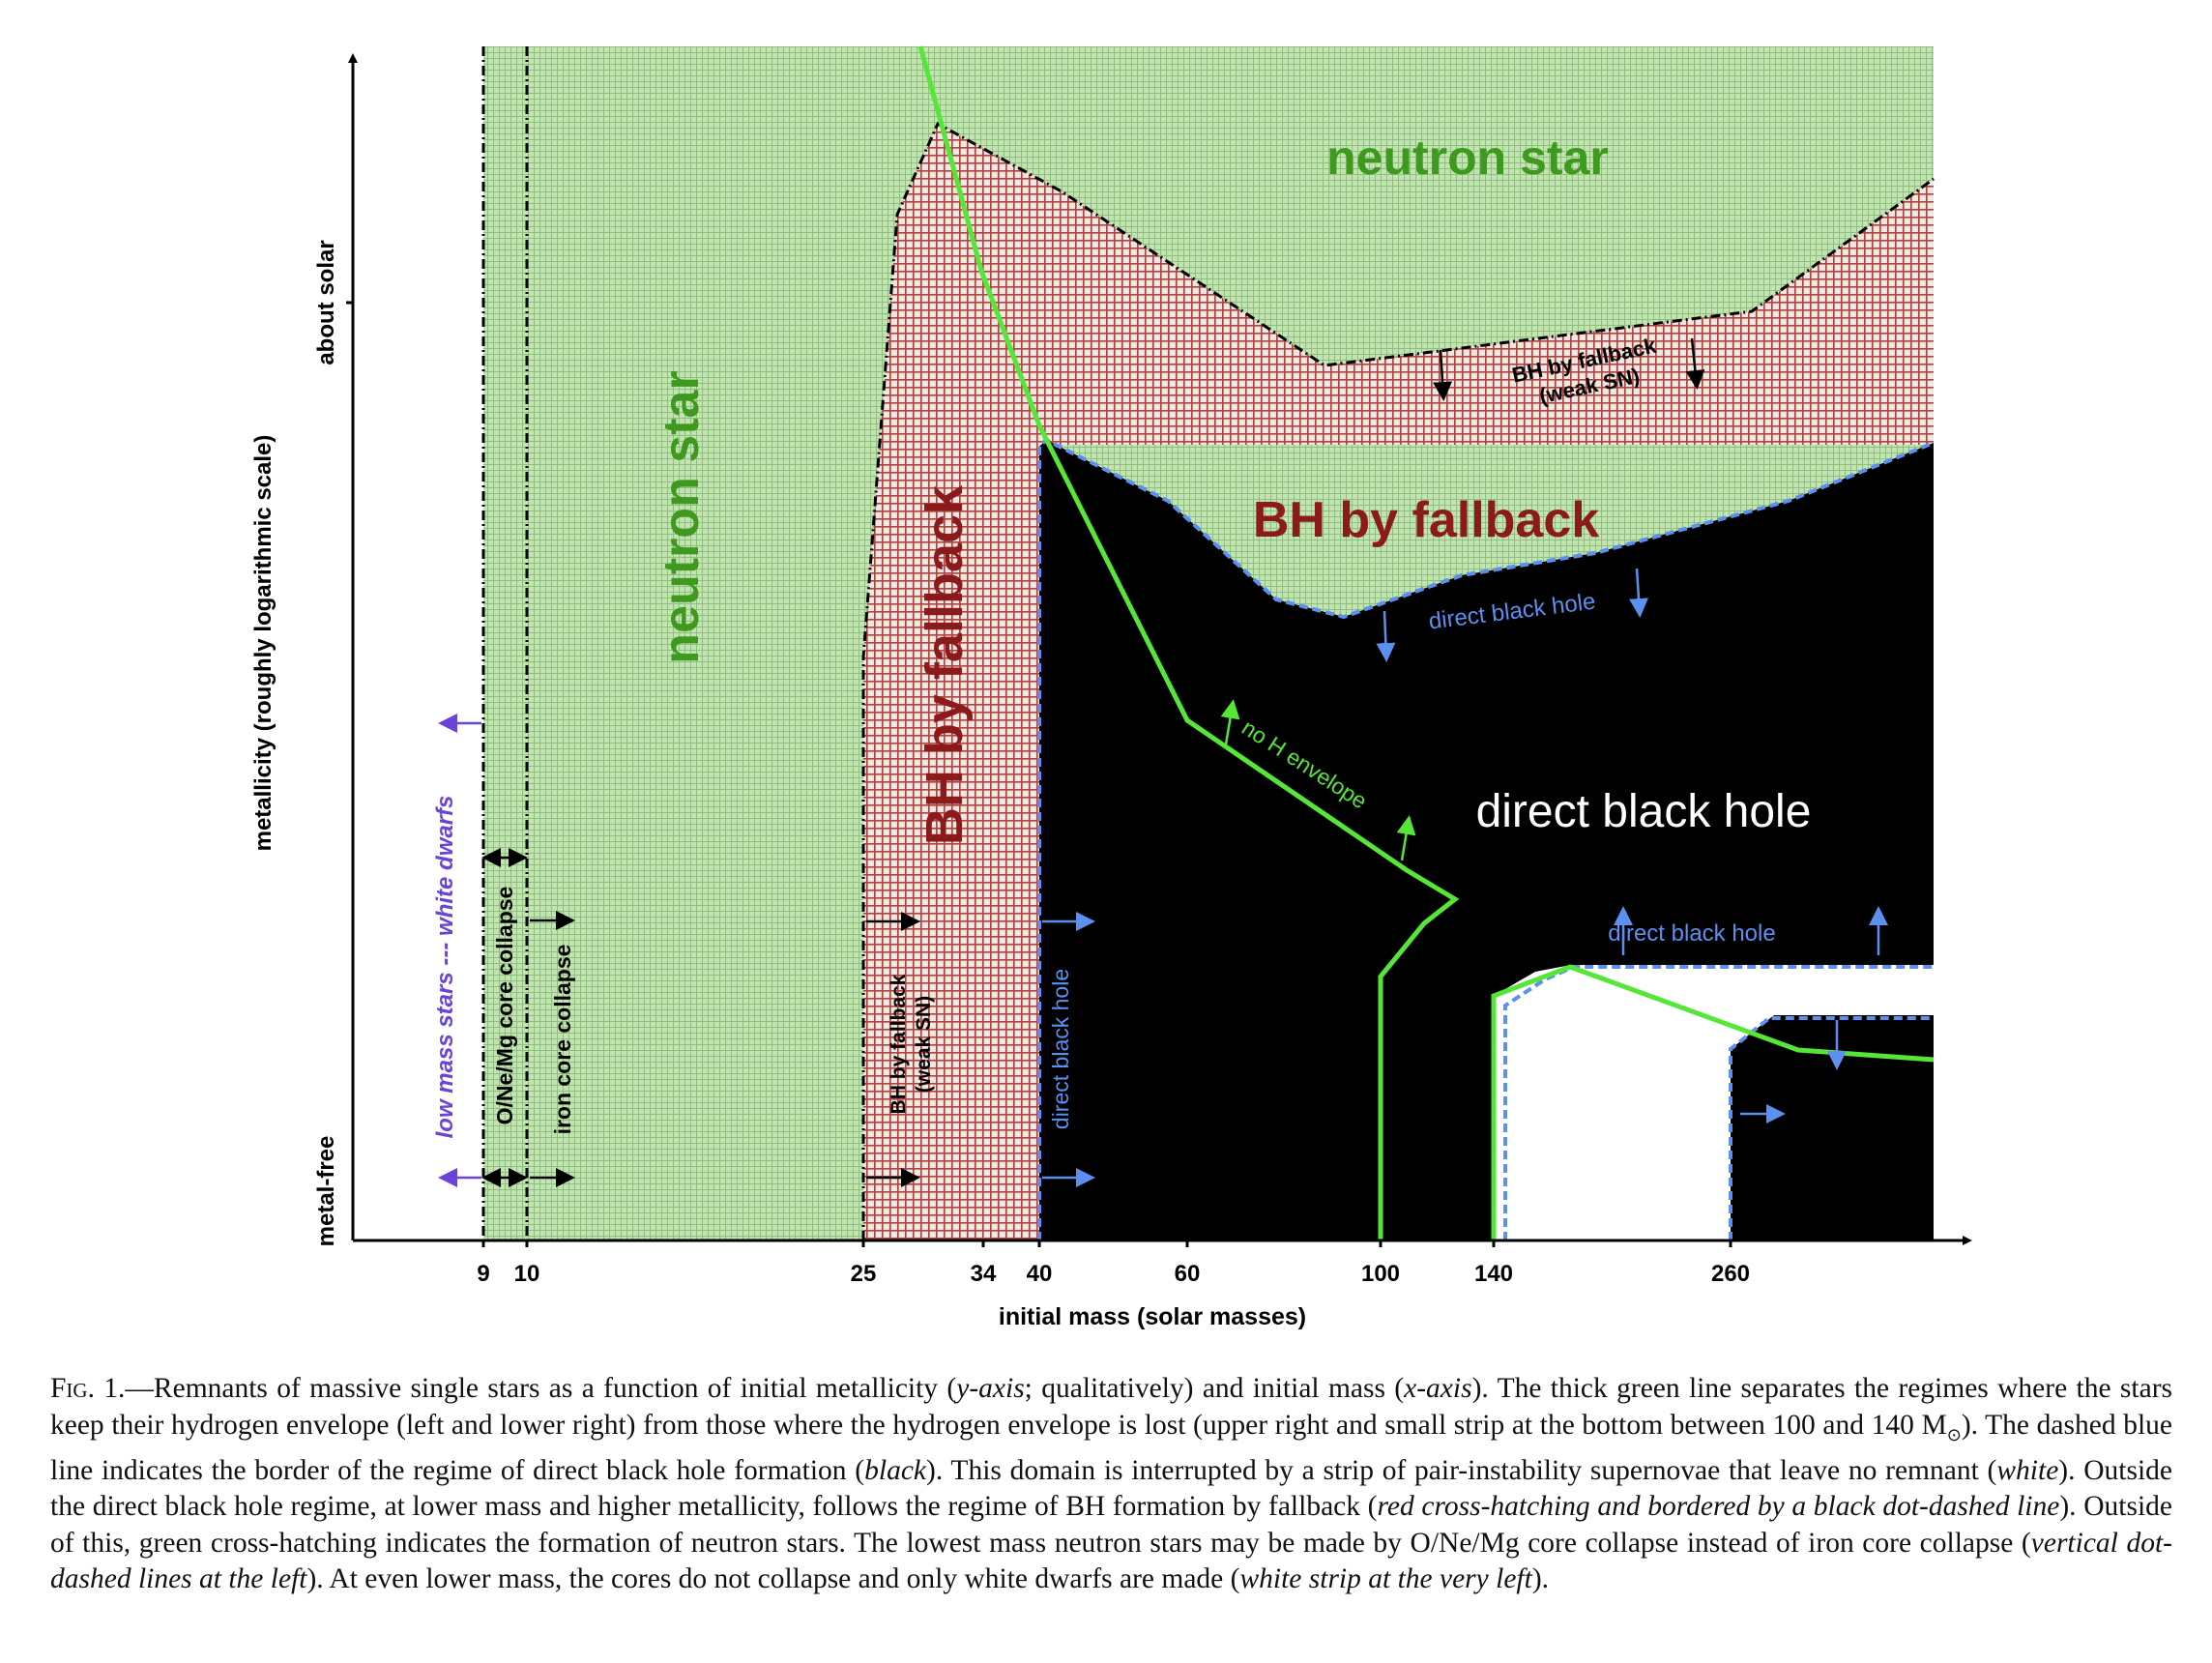  Describe the element at coordinates (1152, 1317) in the screenshot. I see `x-axis-label: initial mass (solar masses)` at that location.